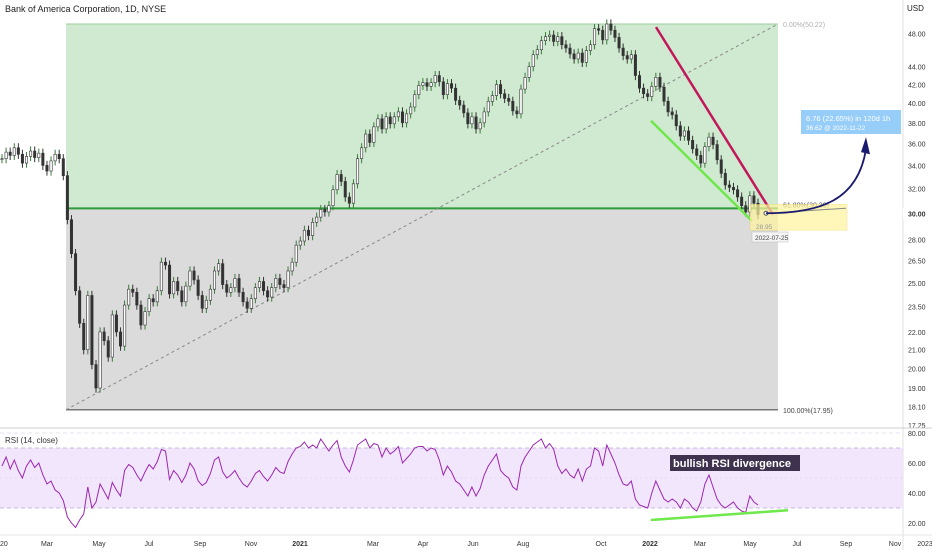  What do you see at coordinates (380, 483) in the screenshot?
I see `rsi-line` at bounding box center [380, 483].